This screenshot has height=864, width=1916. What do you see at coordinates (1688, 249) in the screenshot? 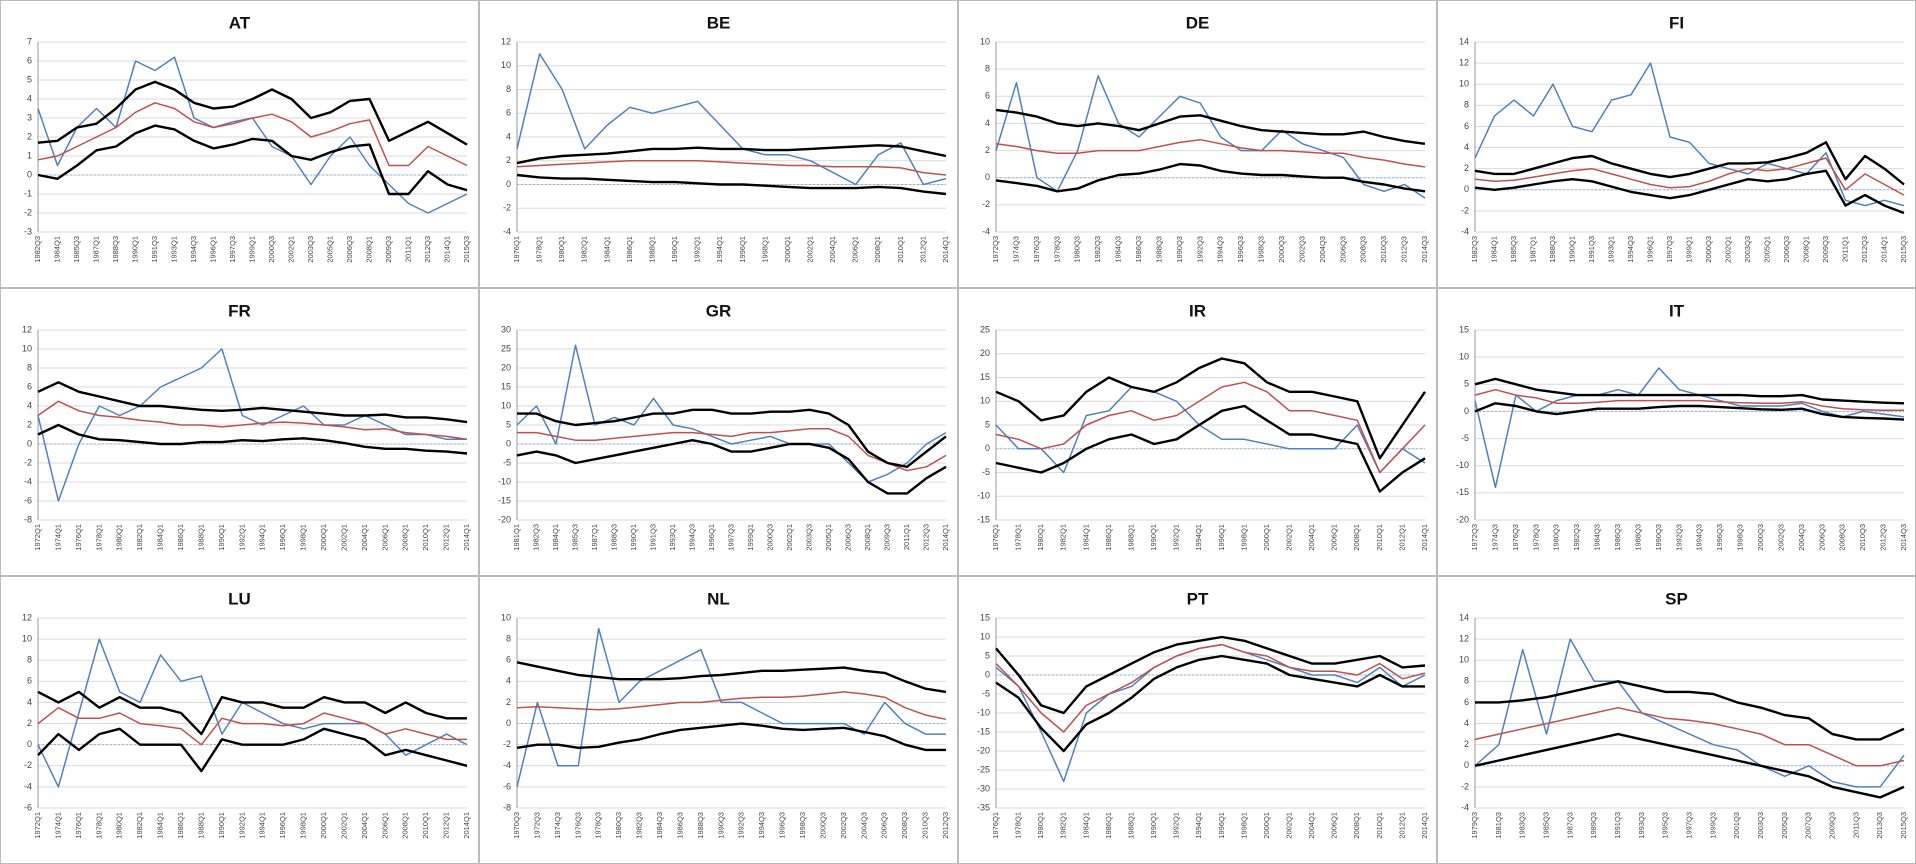
I see `x-tick-label: 1999Q1` at bounding box center [1688, 249].